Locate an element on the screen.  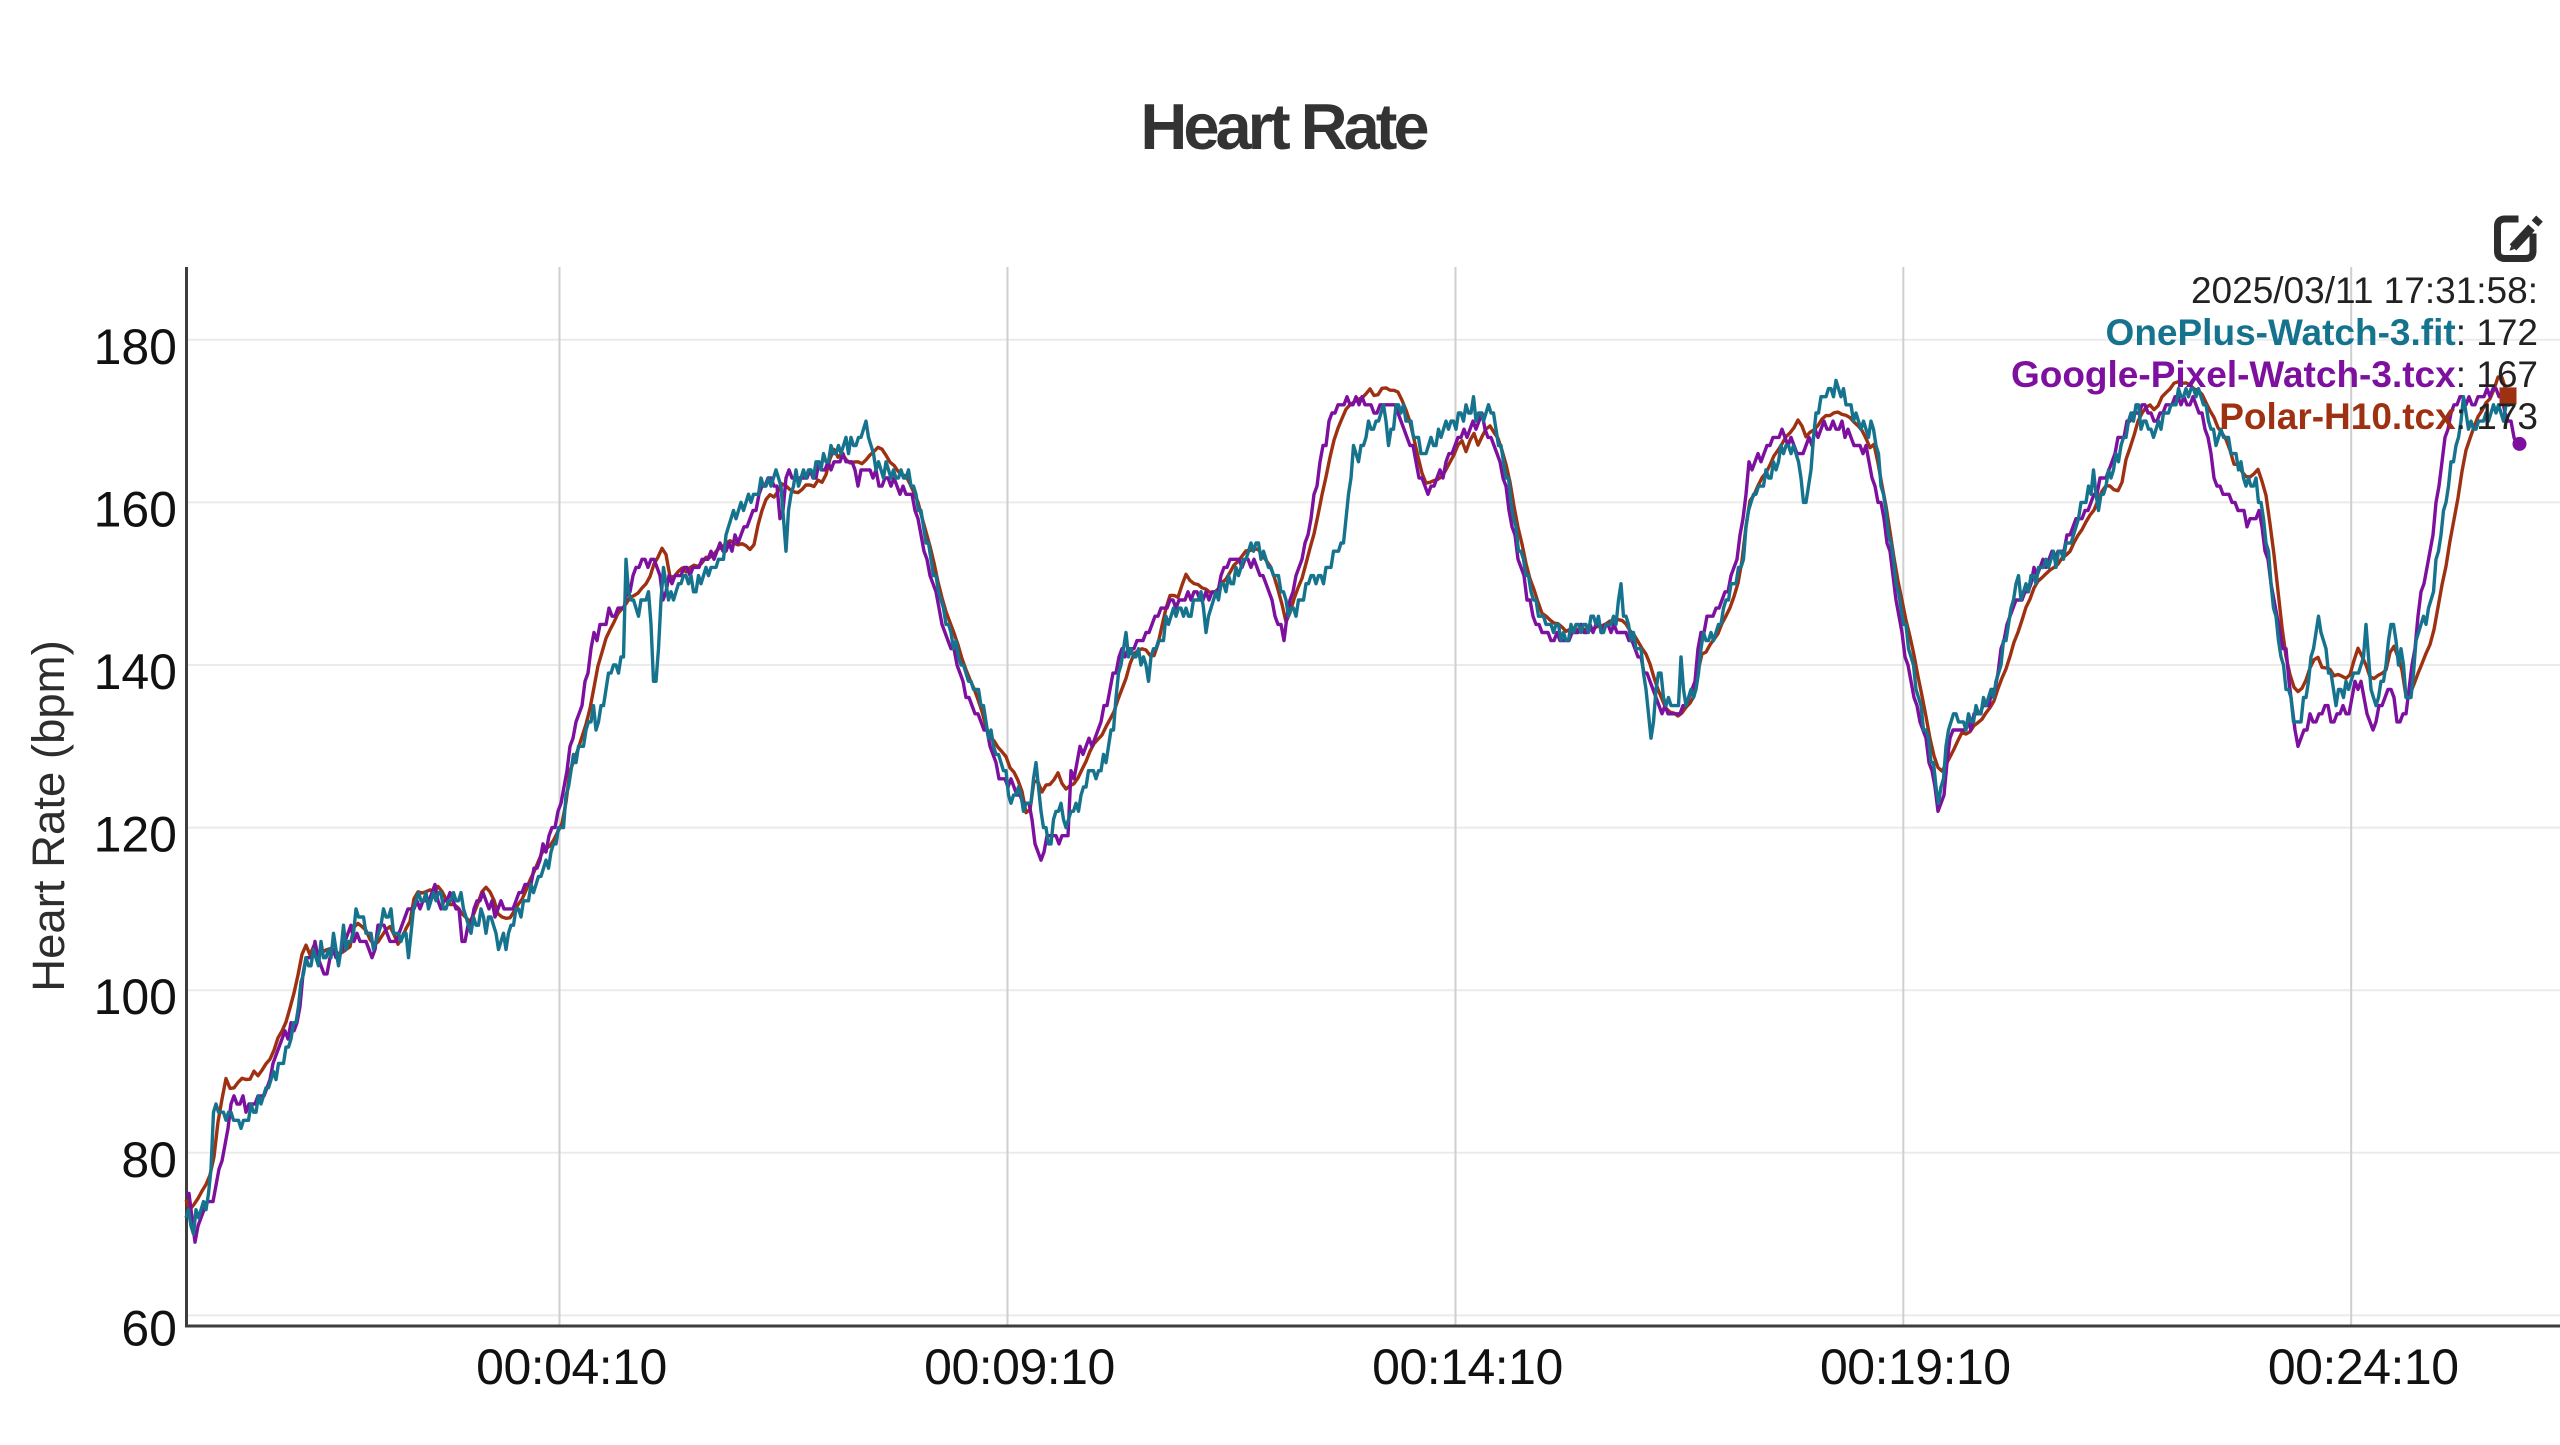
svg-text: 00:14:10 is located at coordinates (1467, 1367).